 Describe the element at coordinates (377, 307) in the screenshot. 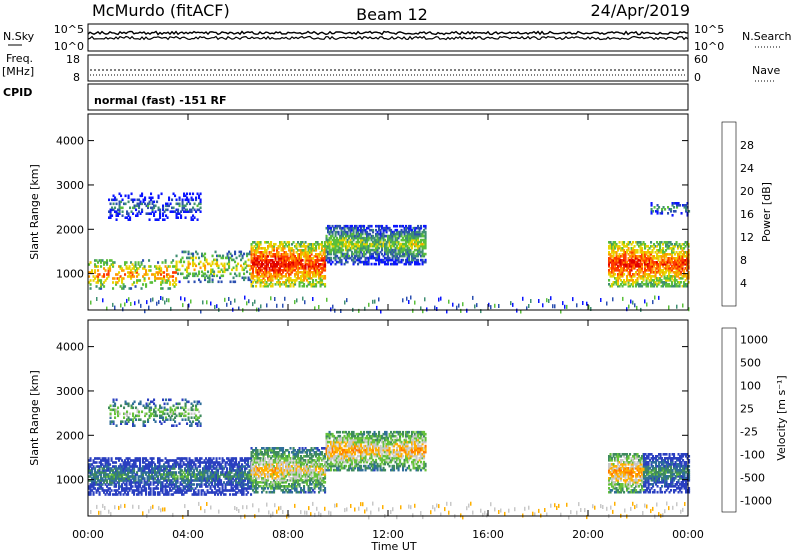

I see `power-scatter-cell` at that location.